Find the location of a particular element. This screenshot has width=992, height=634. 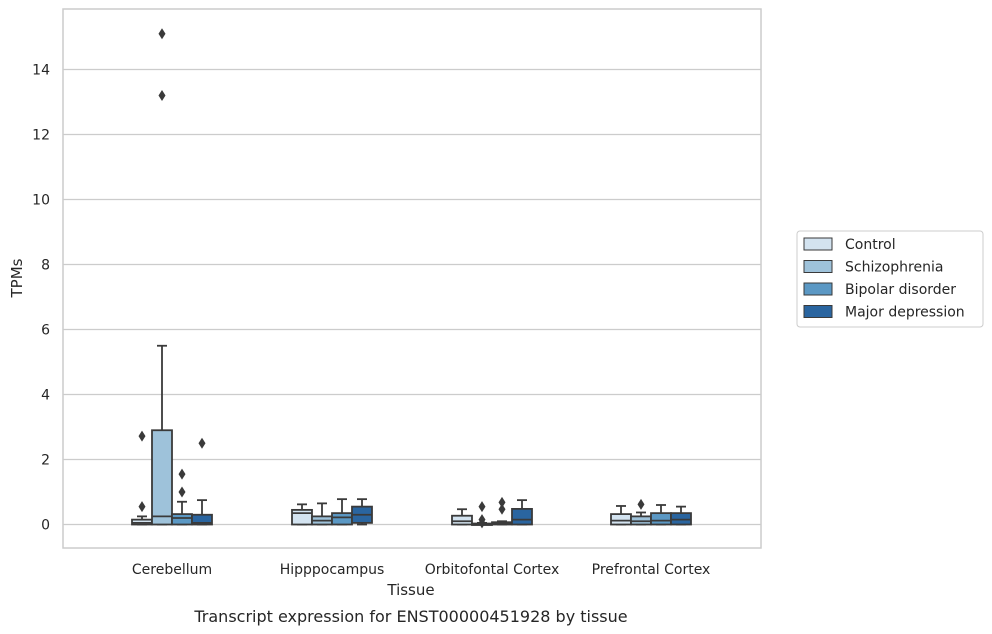

y-tick-label: 14 is located at coordinates (41, 71).